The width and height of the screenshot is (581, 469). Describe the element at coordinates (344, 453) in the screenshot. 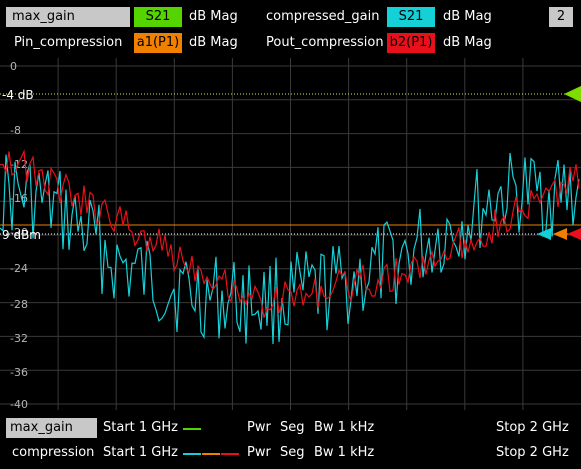

I see `bandwidth-2: Bw 1 kHz` at that location.